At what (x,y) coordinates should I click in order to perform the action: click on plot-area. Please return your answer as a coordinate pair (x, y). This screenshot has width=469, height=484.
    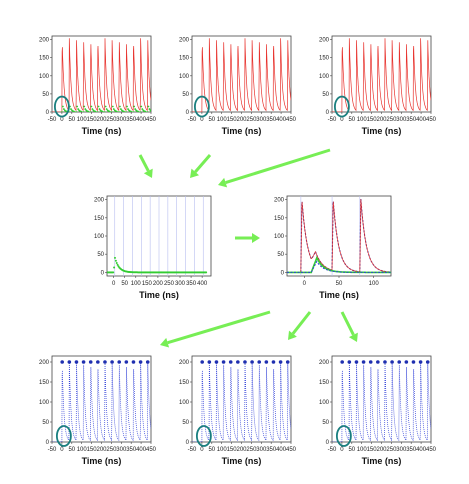
    Looking at the image, I should click on (381, 401).